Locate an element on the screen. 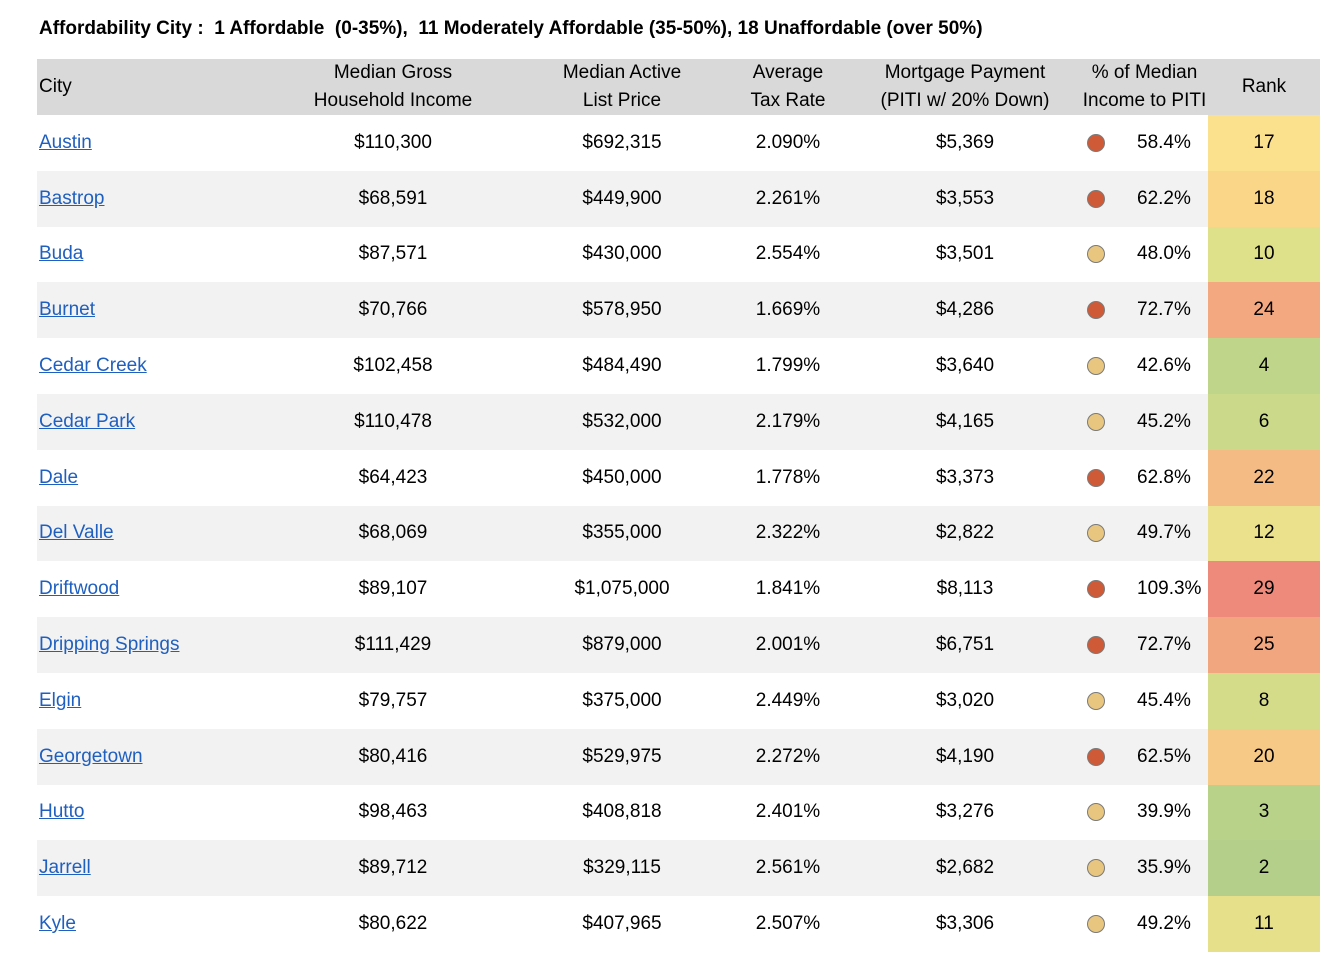 This screenshot has height=974, width=1344. cell-income: $70,766 is located at coordinates (393, 310).